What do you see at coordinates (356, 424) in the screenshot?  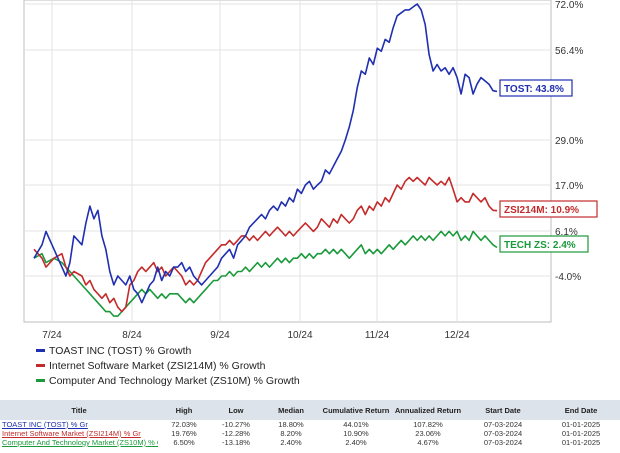 I see `cell-cumulative-return: 44.01%` at bounding box center [356, 424].